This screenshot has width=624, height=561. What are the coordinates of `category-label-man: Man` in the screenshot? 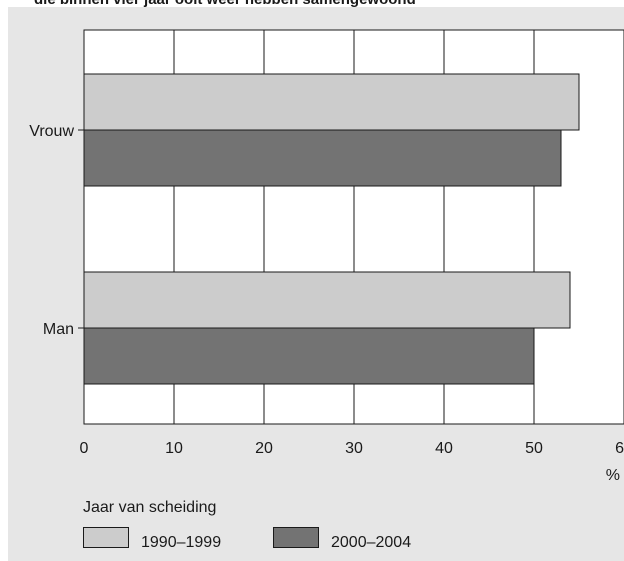 It's located at (58, 329).